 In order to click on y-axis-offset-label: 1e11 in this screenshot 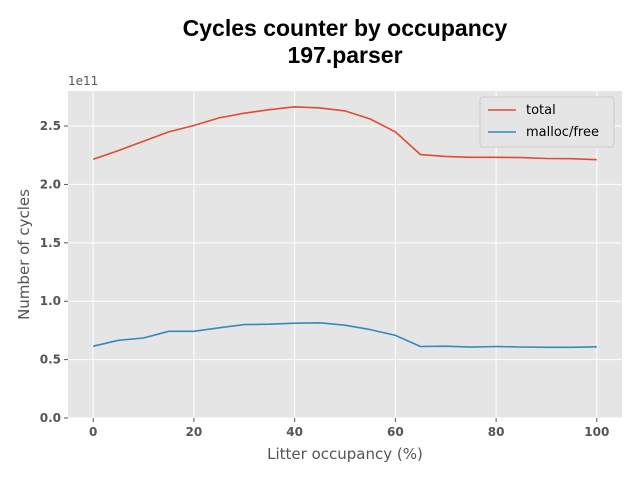, I will do `click(83, 81)`.